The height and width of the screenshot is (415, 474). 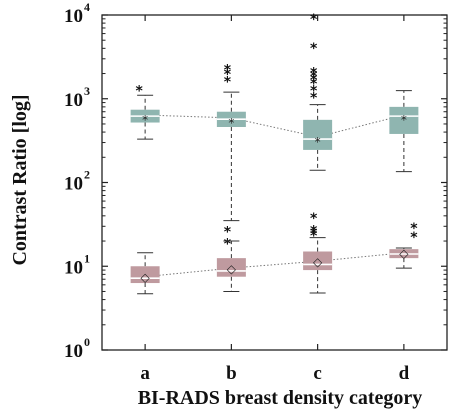 I want to click on y-tick-exponent: 4, so click(x=87, y=7).